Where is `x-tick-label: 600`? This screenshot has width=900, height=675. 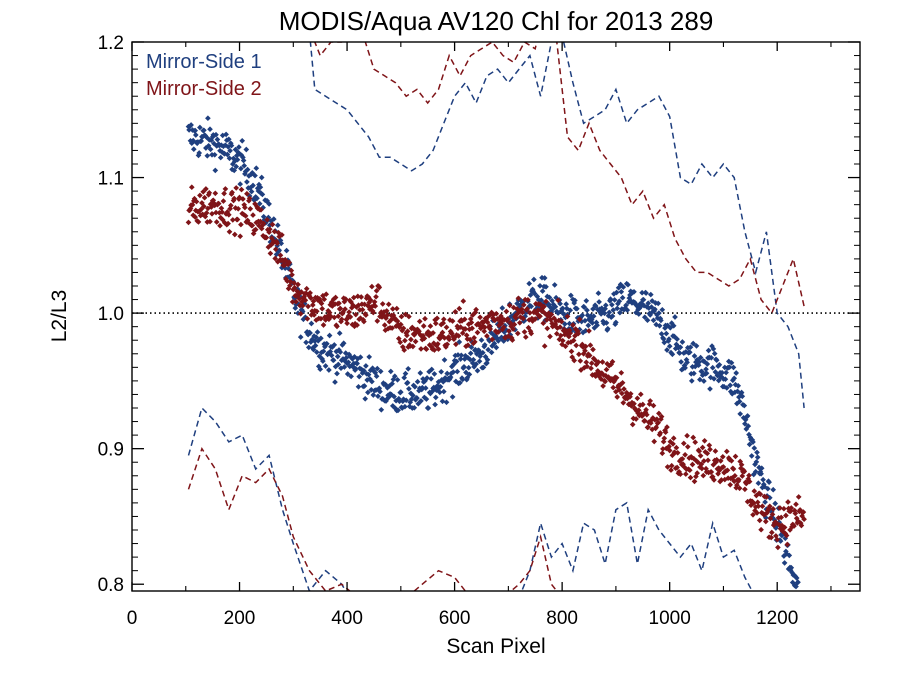
x-tick-label: 600 is located at coordinates (455, 618).